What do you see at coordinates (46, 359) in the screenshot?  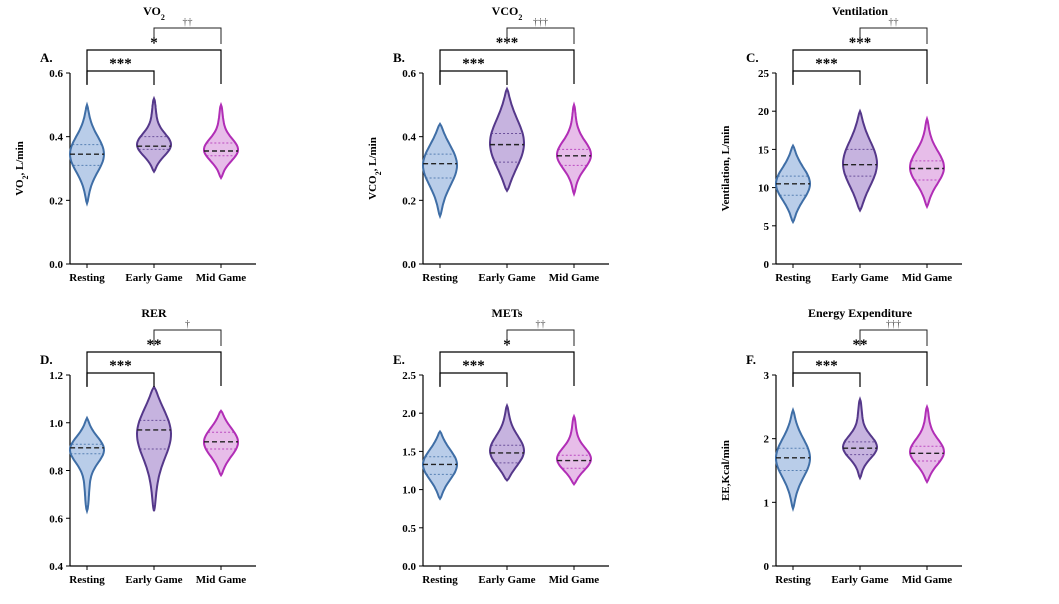 I see `panel-label: D.` at bounding box center [46, 359].